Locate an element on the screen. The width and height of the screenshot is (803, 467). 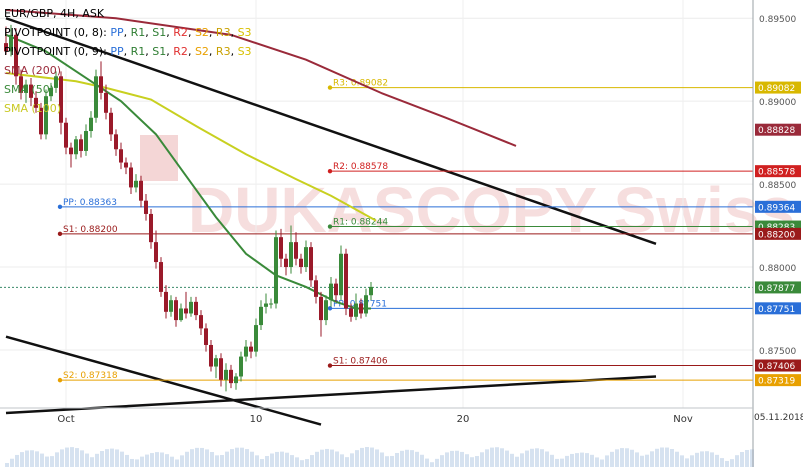
trendline is located at coordinates (331, 395).